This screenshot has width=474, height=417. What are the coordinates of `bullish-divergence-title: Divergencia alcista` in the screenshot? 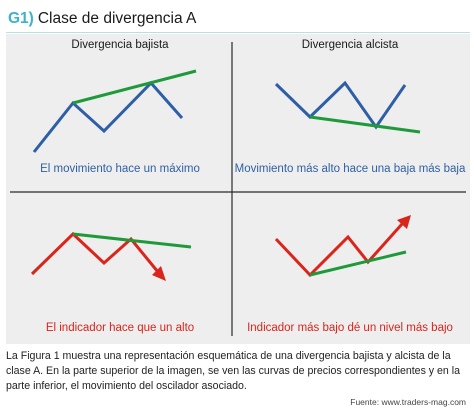 It's located at (350, 45).